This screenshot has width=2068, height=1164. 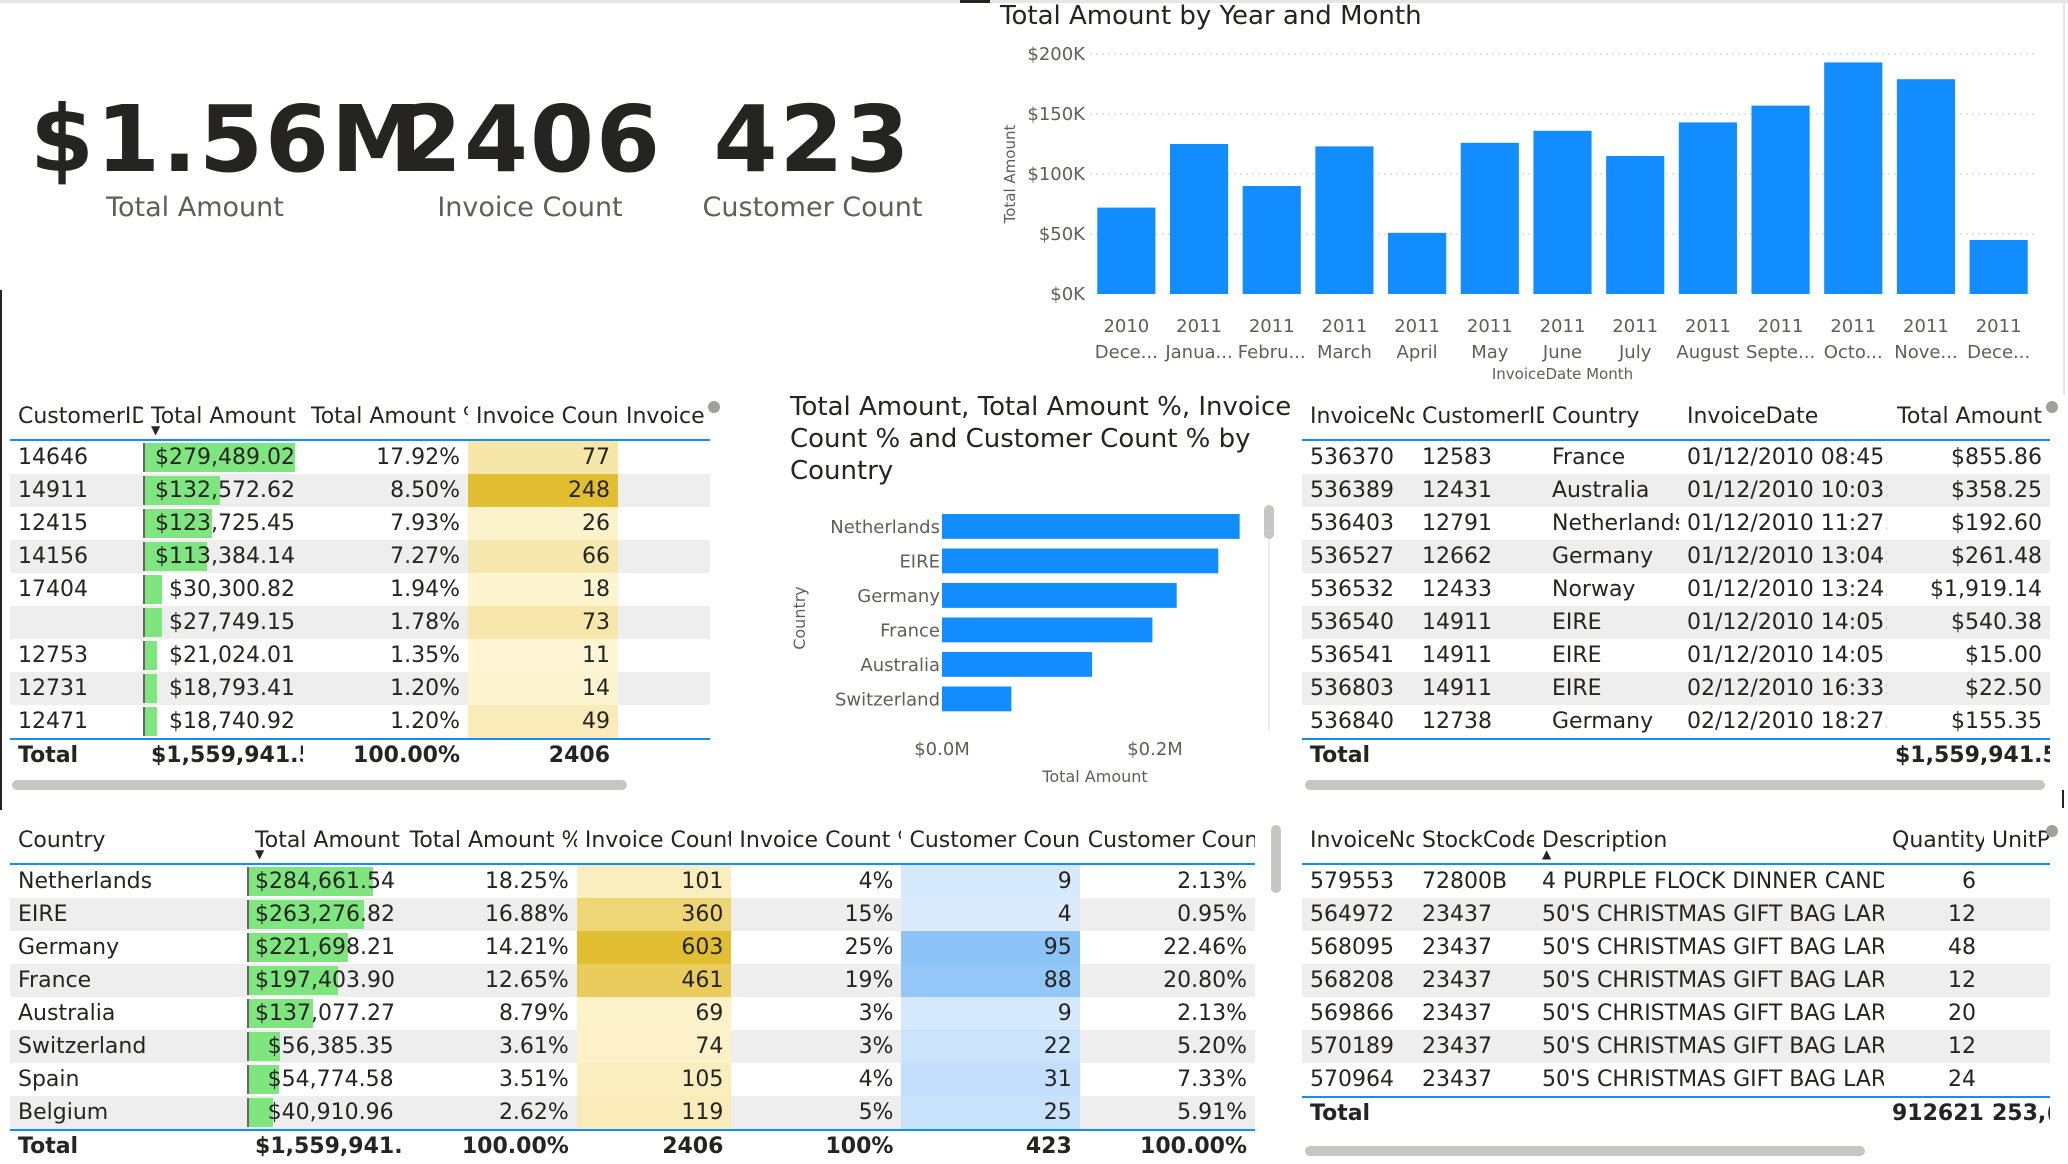 What do you see at coordinates (1474, 841) in the screenshot?
I see `col-header-stockcode: StockCode` at bounding box center [1474, 841].